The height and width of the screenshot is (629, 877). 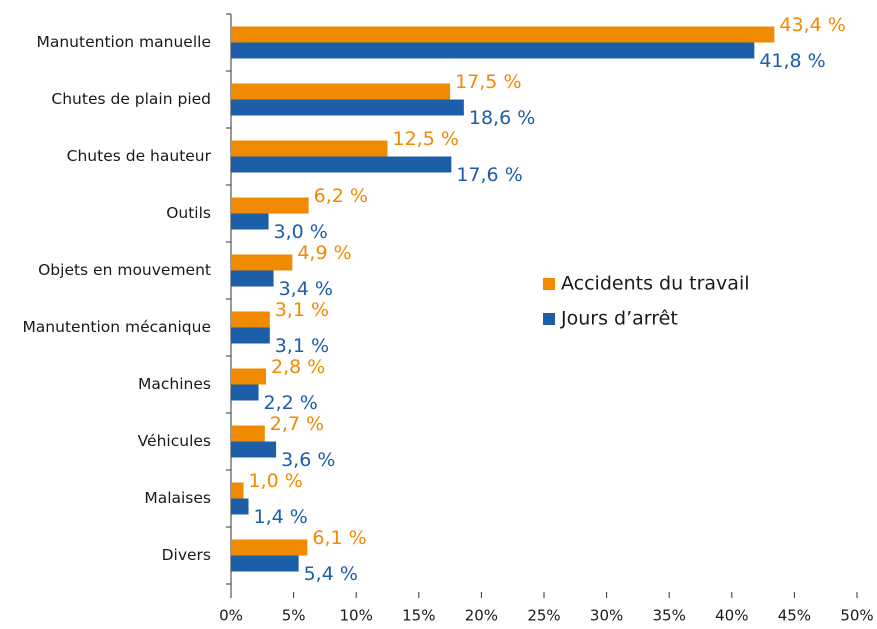 What do you see at coordinates (655, 284) in the screenshot?
I see `legend-label: Accidents du travail` at bounding box center [655, 284].